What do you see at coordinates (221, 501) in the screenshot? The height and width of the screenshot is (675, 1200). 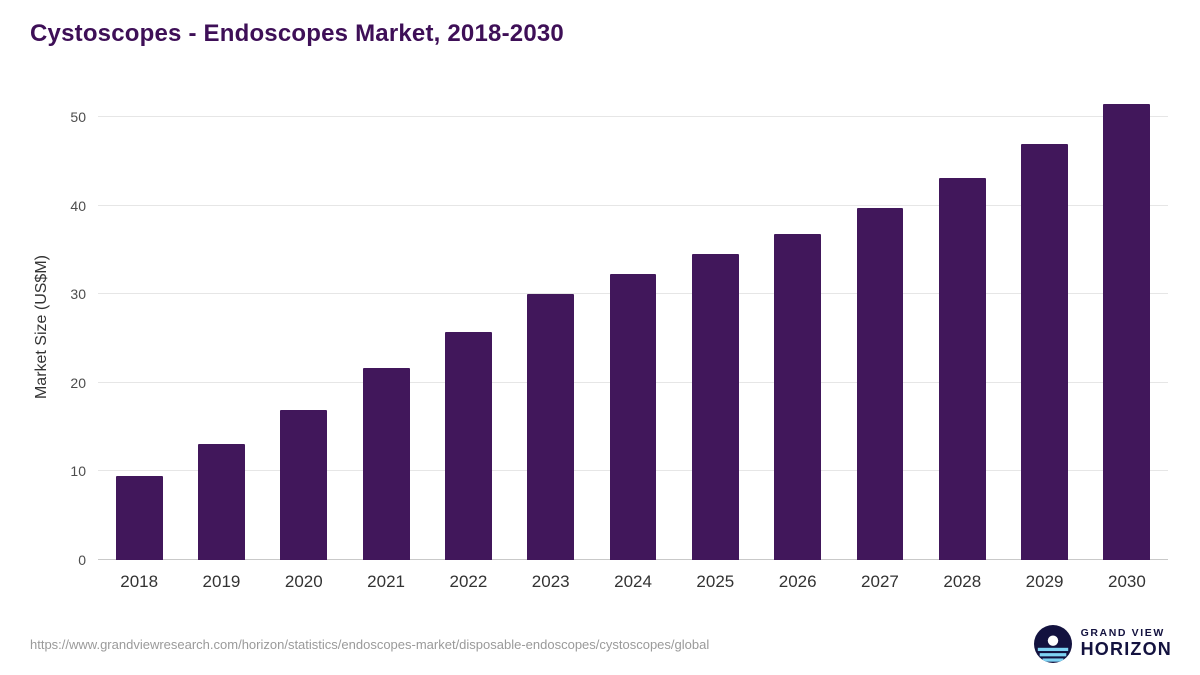 I see `bar-2019` at bounding box center [221, 501].